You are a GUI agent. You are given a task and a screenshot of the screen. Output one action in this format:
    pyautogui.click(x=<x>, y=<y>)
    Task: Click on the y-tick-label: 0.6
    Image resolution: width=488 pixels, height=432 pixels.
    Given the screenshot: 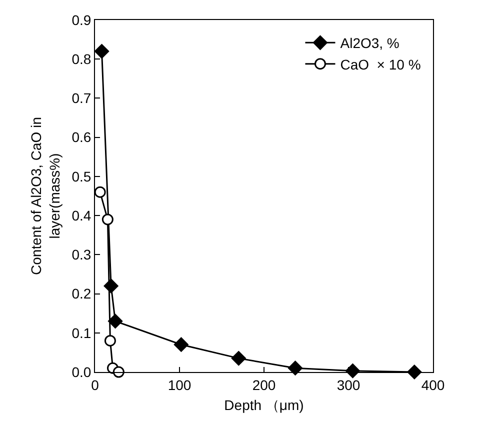 What is the action you would take?
    pyautogui.click(x=82, y=137)
    